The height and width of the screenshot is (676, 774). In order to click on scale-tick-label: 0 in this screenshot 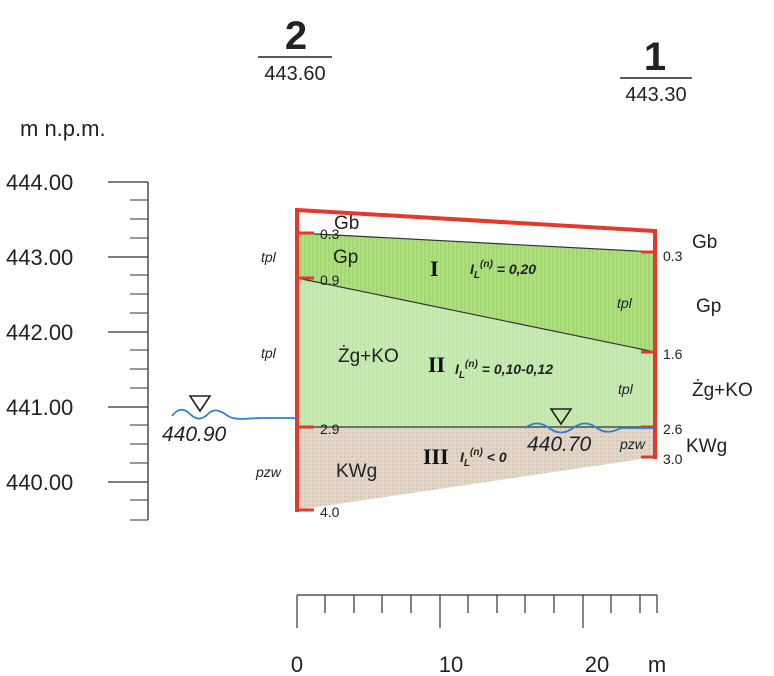, I will do `click(297, 664)`.